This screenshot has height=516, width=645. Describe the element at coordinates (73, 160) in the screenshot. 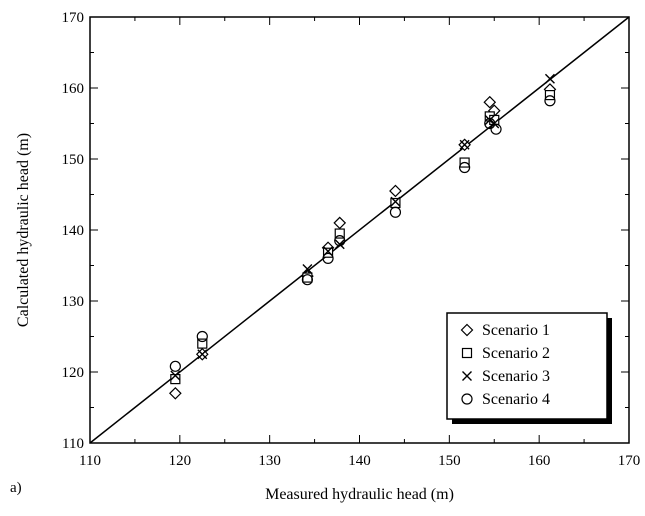

I see `y-tick-label: 150` at that location.